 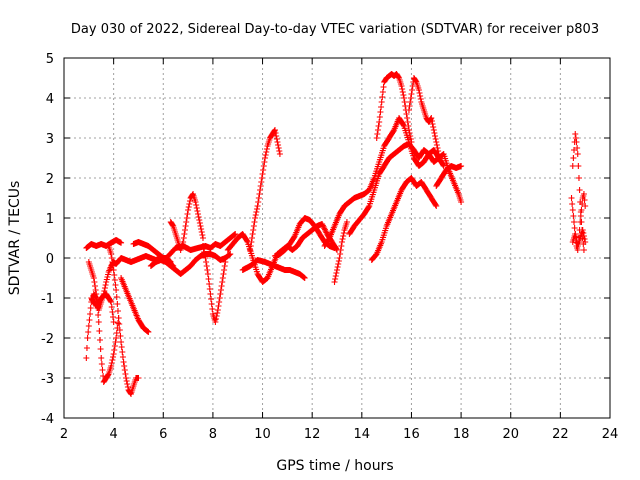 What do you see at coordinates (102, 308) in the screenshot?
I see `series-track-e` at bounding box center [102, 308].